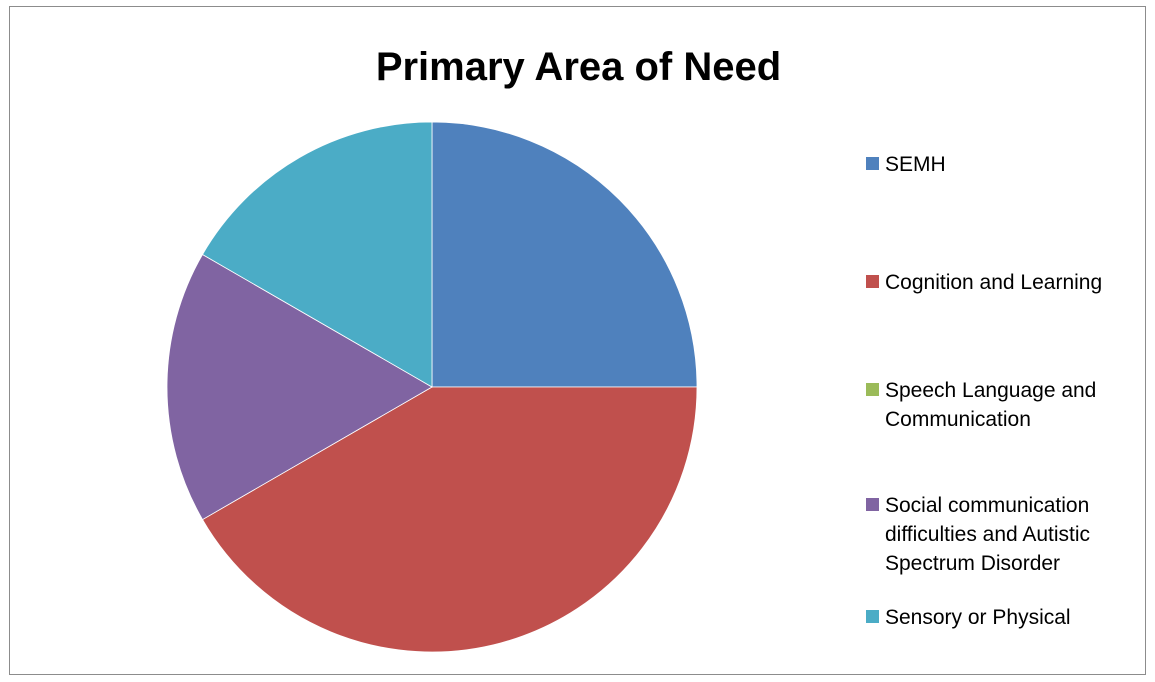  I want to click on chart-title: Primary Area of Need, so click(578, 67).